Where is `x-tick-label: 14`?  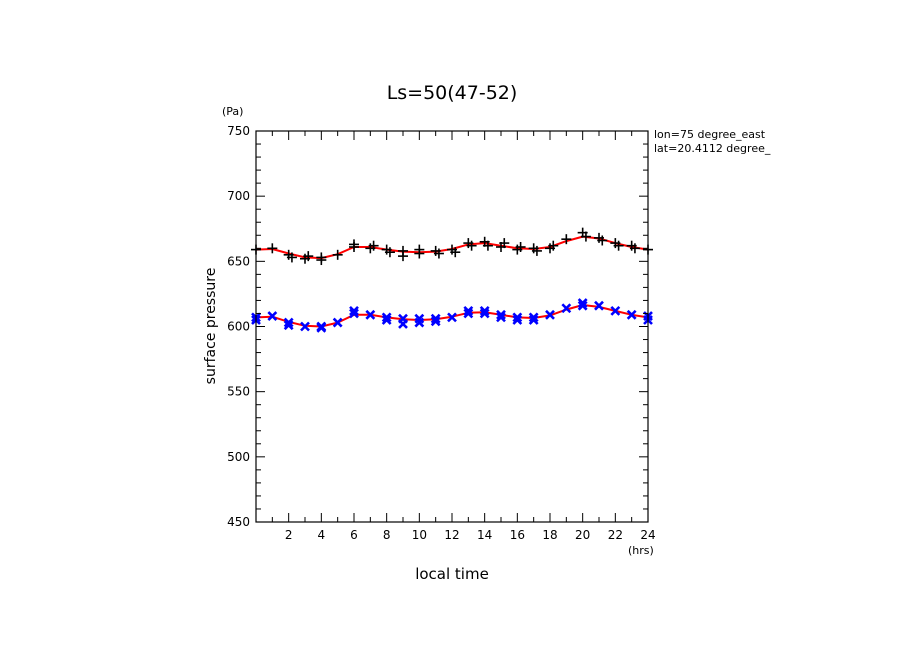 x-tick-label: 14 is located at coordinates (484, 535).